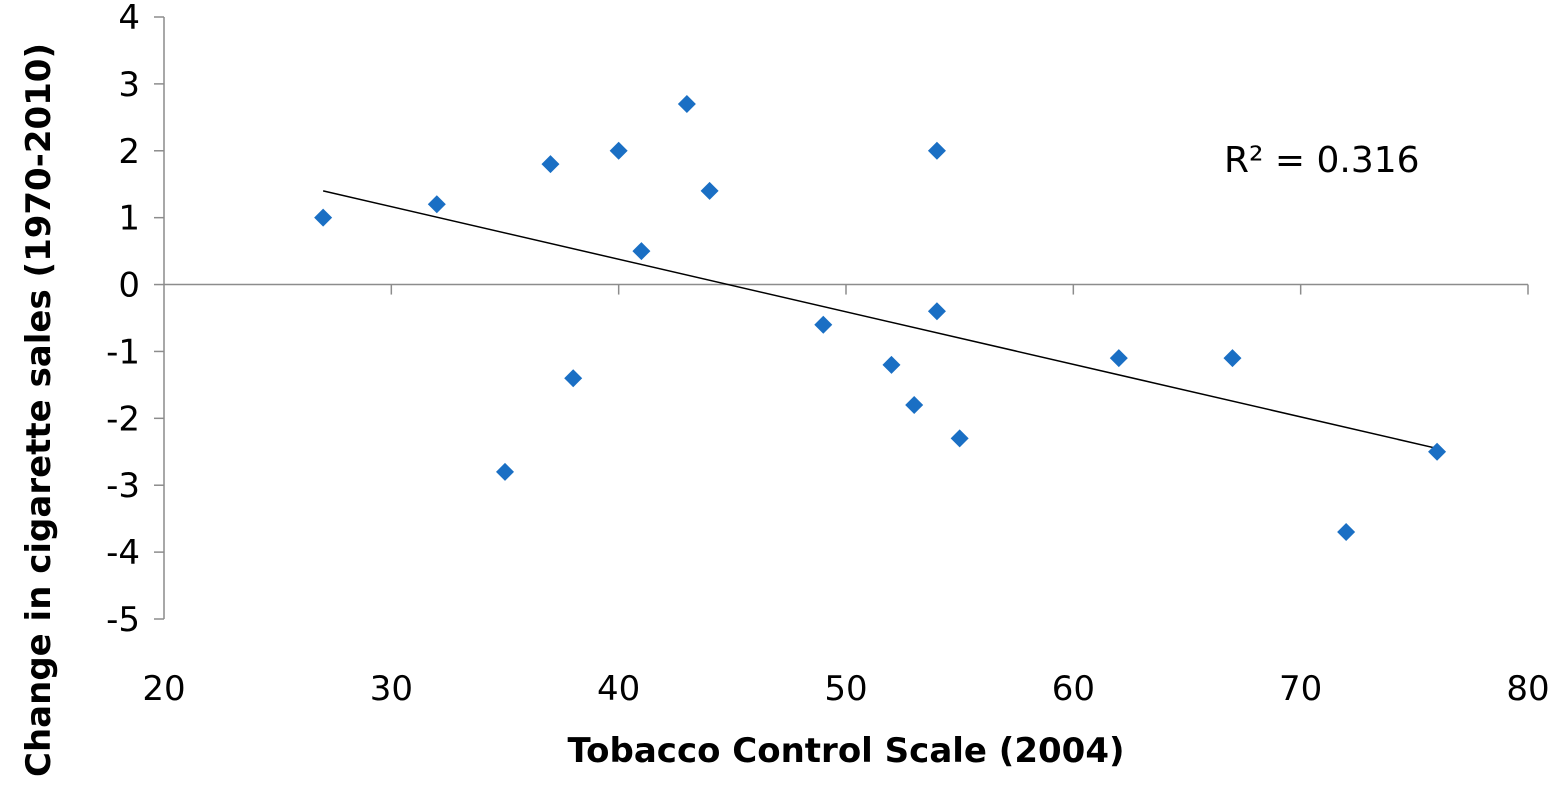 The image size is (1566, 800). Describe the element at coordinates (123, 352) in the screenshot. I see `y-tick-label: -1` at that location.